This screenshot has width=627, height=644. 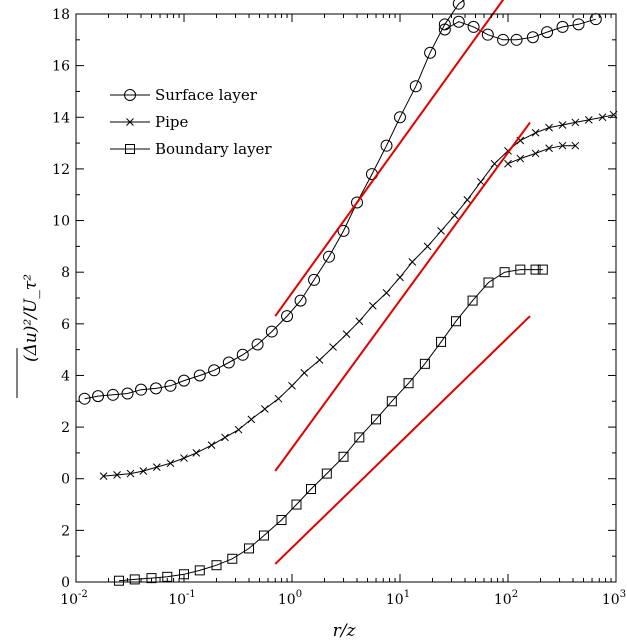 What do you see at coordinates (541, 155) in the screenshot?
I see `series-line` at bounding box center [541, 155].